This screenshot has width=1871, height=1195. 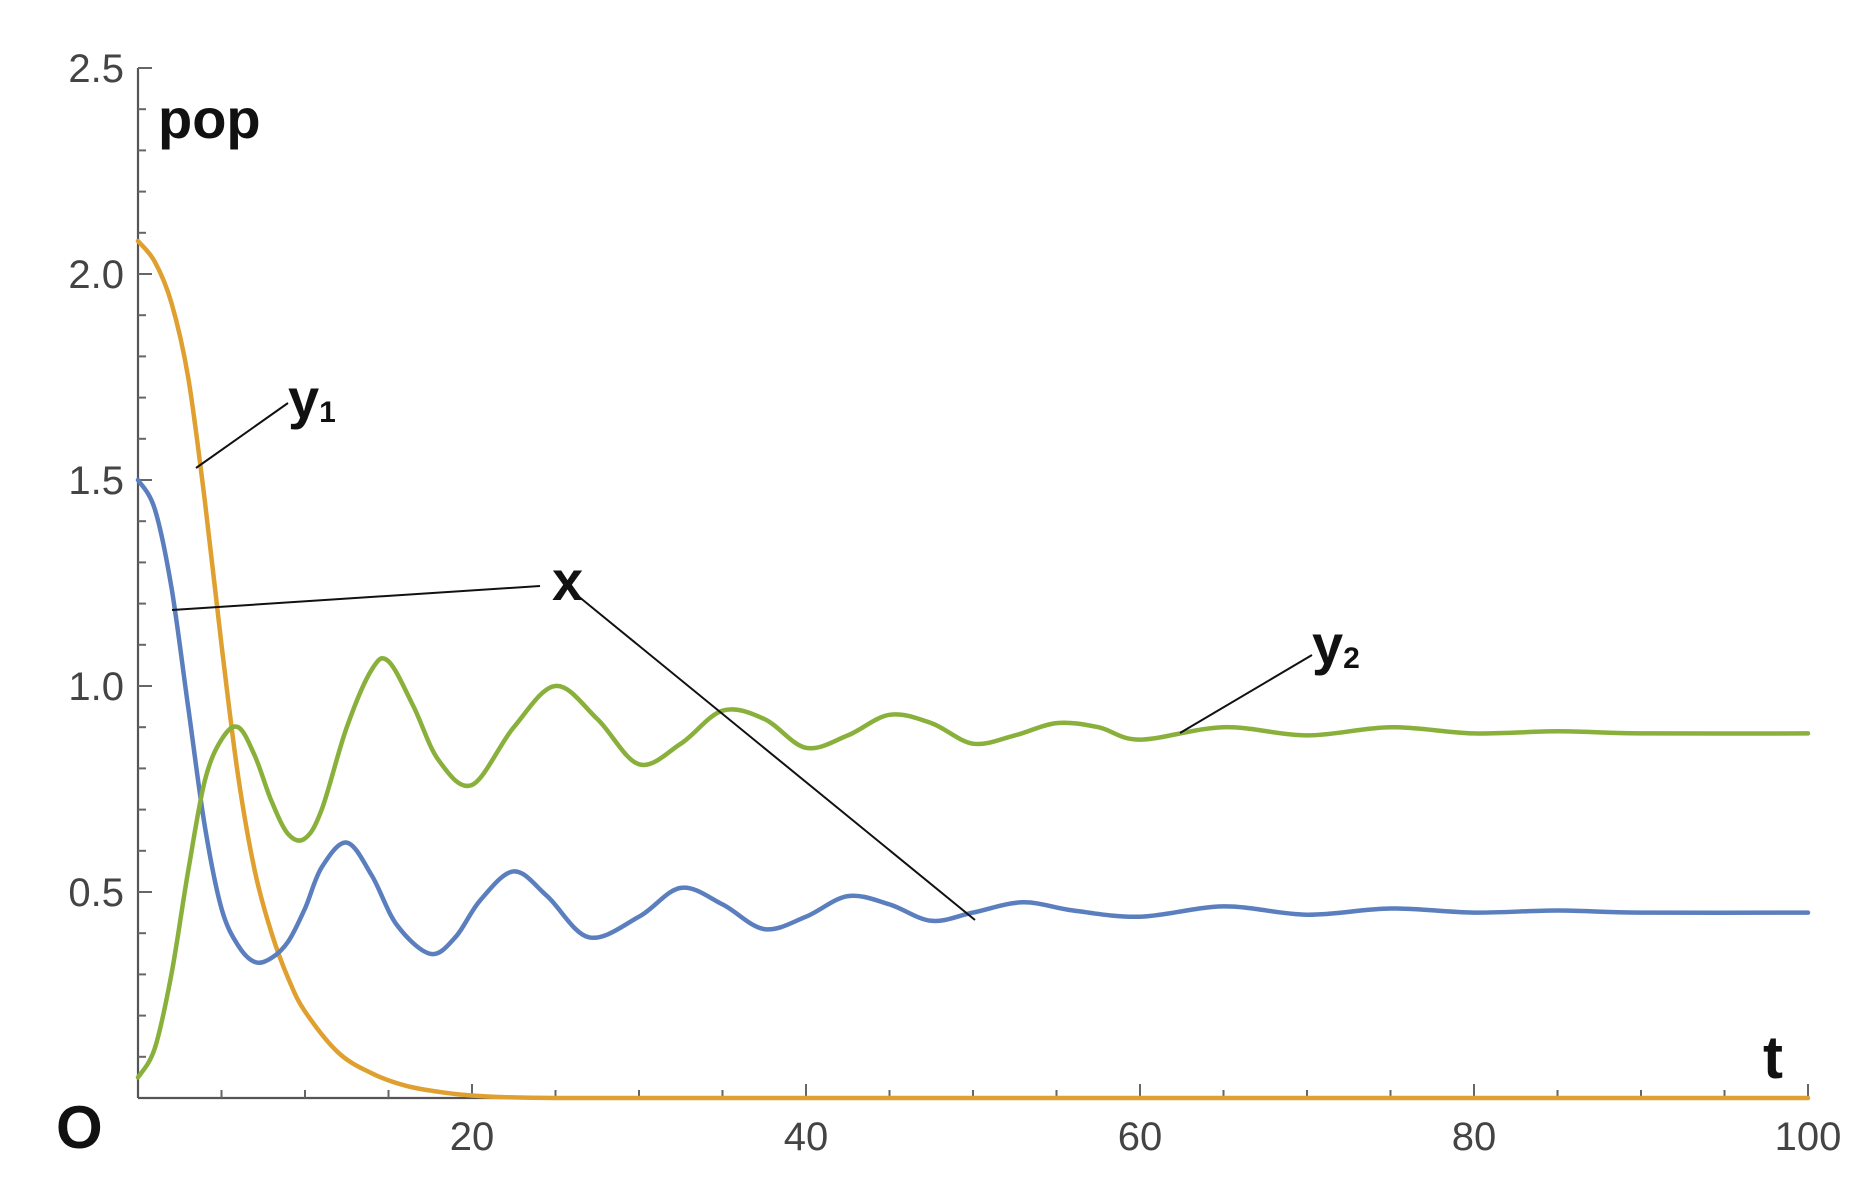 What do you see at coordinates (1336, 644) in the screenshot?
I see `y2-series-label: y2` at bounding box center [1336, 644].